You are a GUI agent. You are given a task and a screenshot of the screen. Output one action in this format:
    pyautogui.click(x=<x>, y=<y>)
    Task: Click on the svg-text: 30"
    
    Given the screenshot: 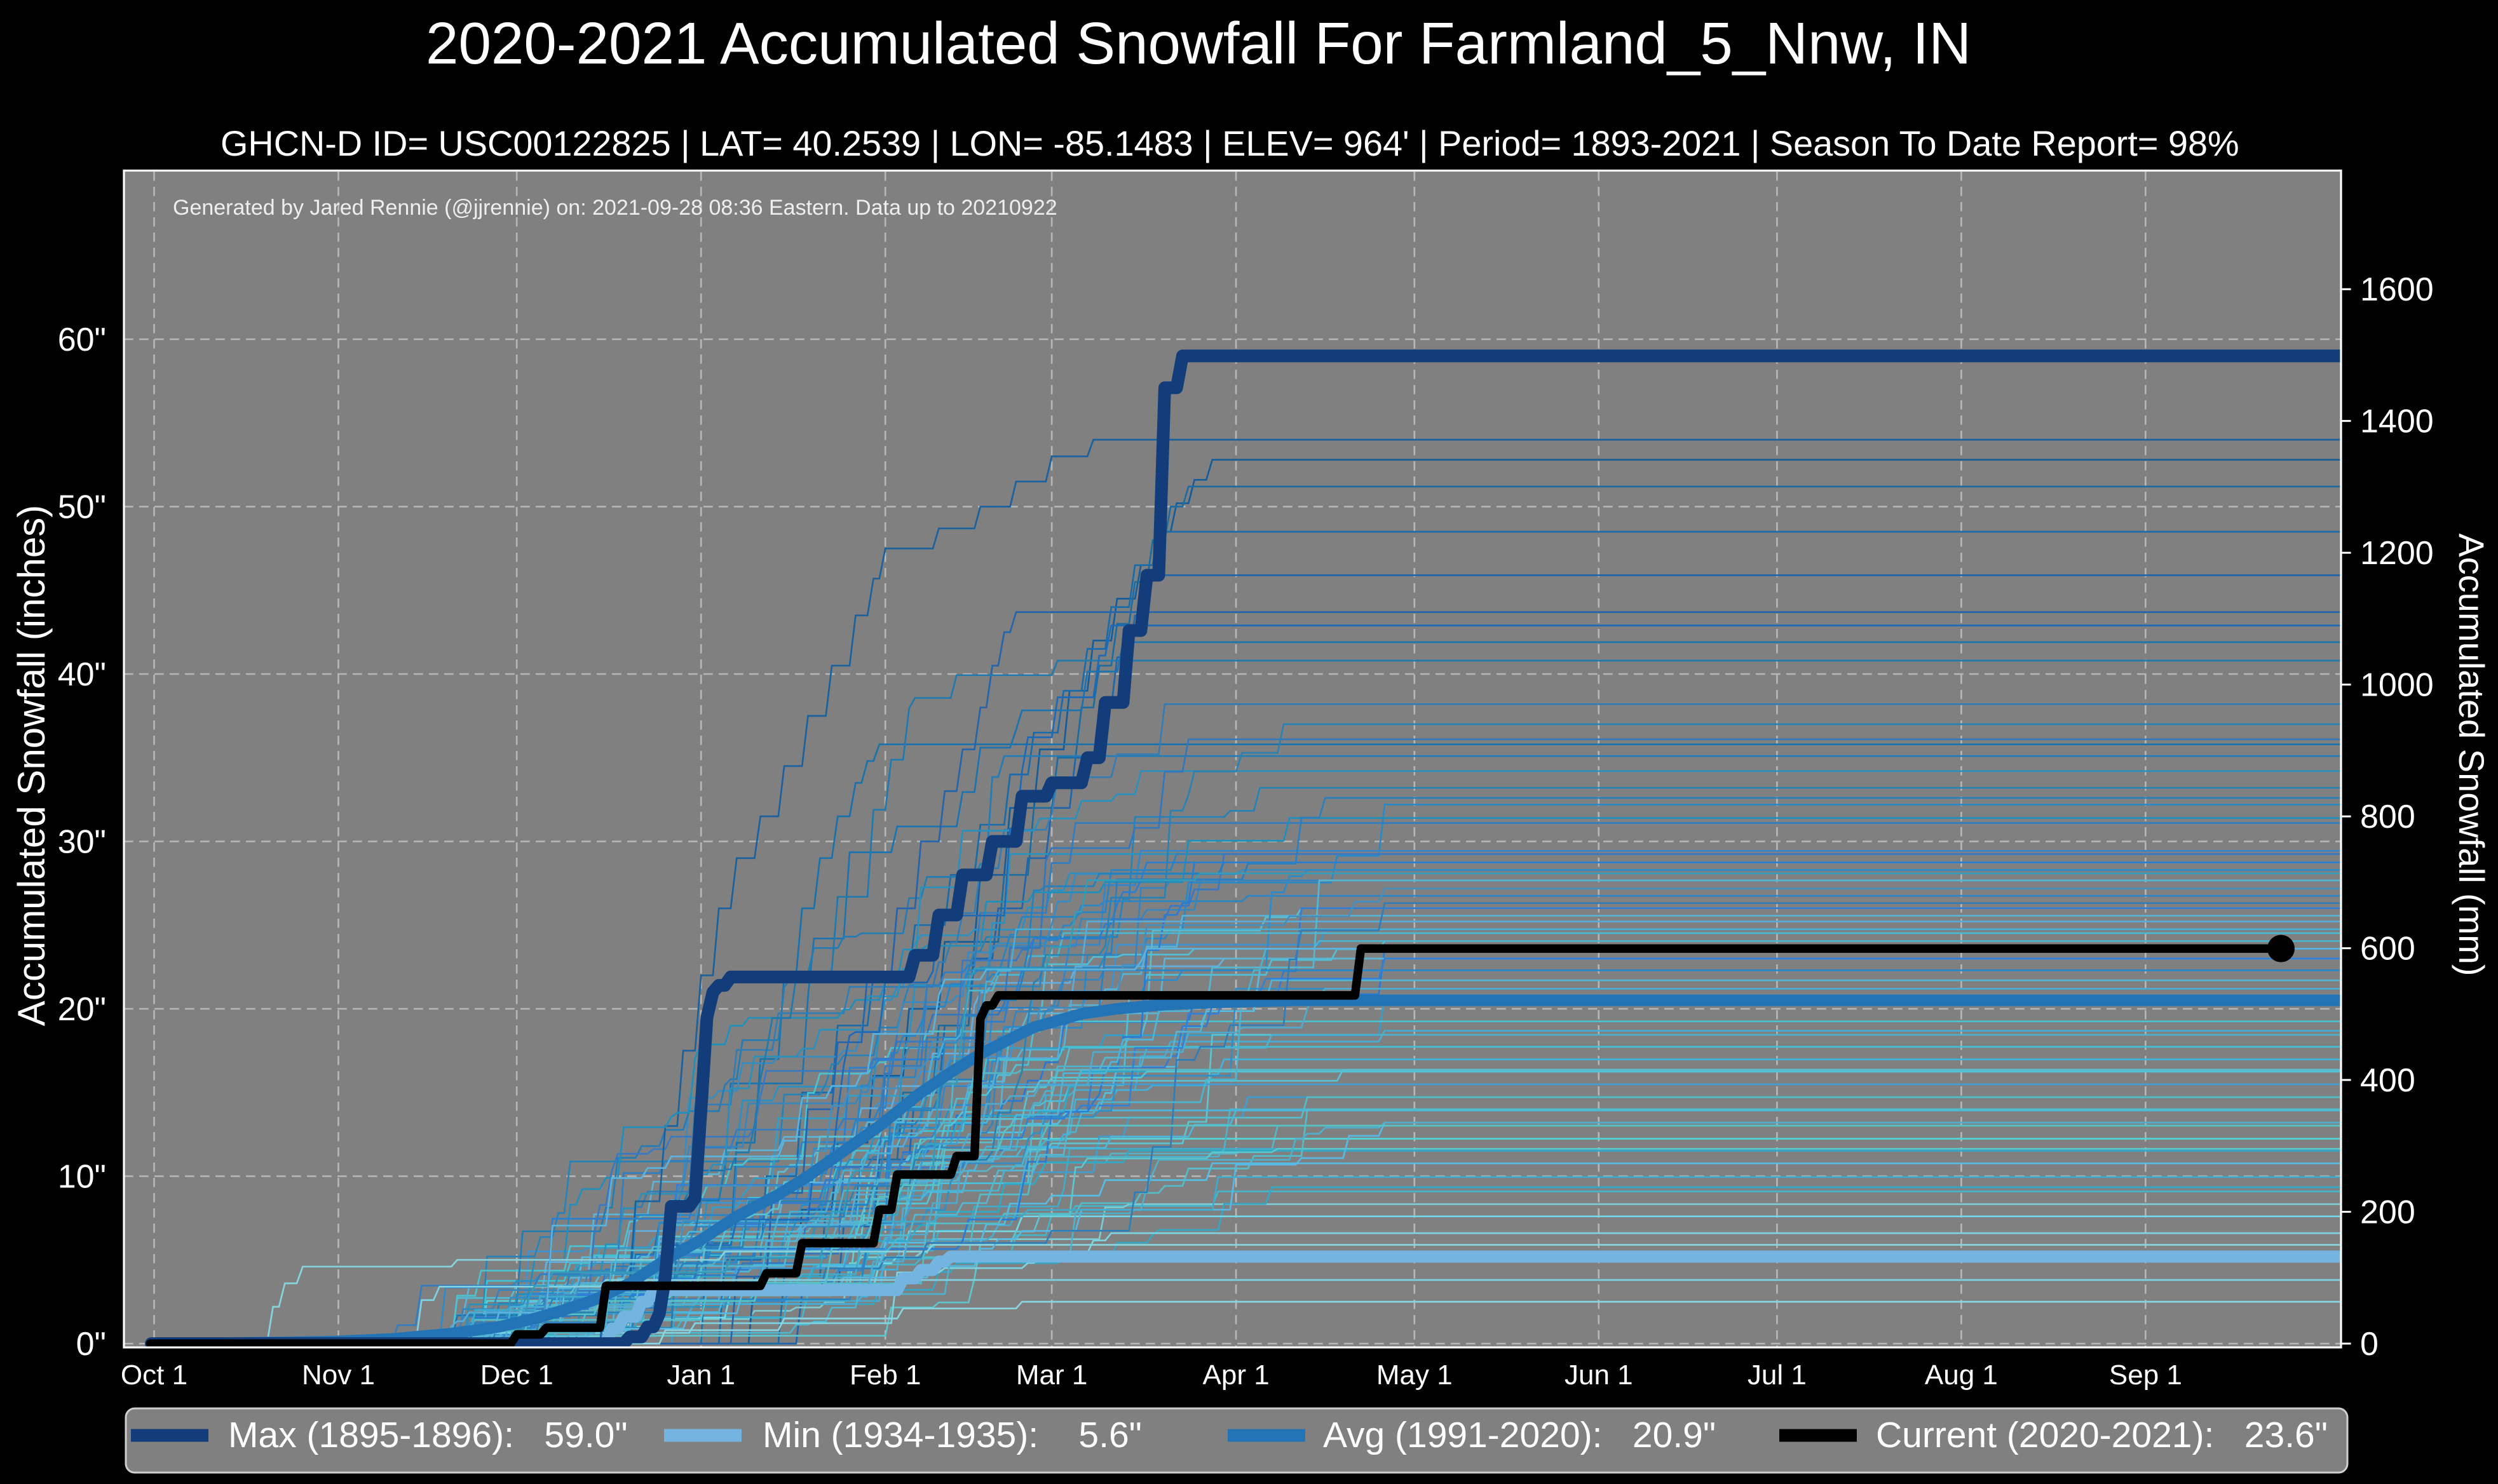 What is the action you would take?
    pyautogui.click(x=82, y=842)
    